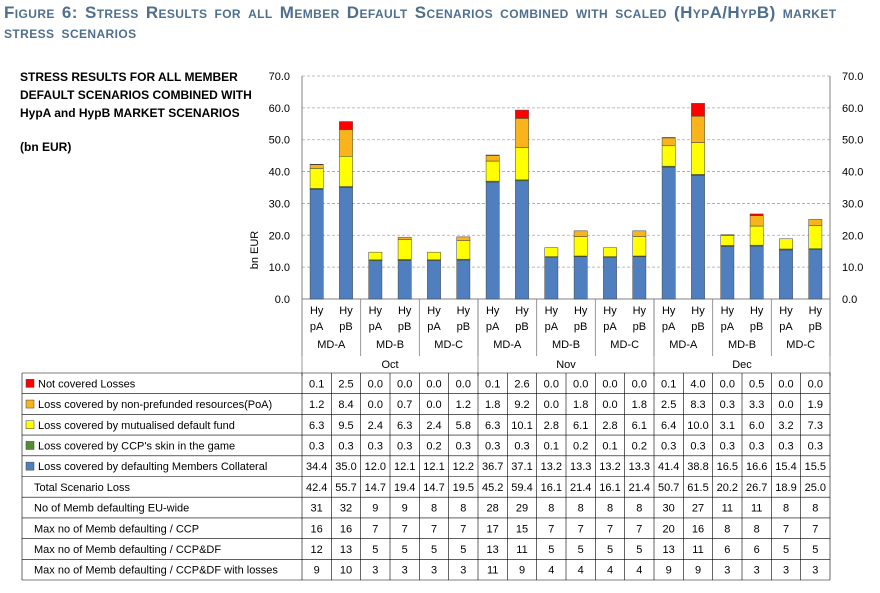  I want to click on table-cell: 50.7, so click(668, 488).